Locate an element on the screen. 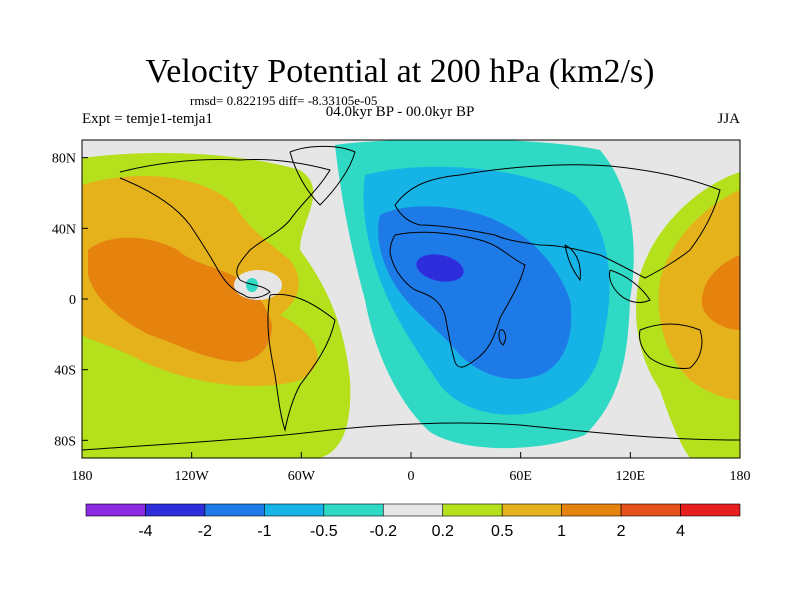 Image resolution: width=800 pixels, height=600 pixels. colorbar: -4 -2 -1 -0.5 -0.2 0.2 0.5 1 2 4 is located at coordinates (413, 521).